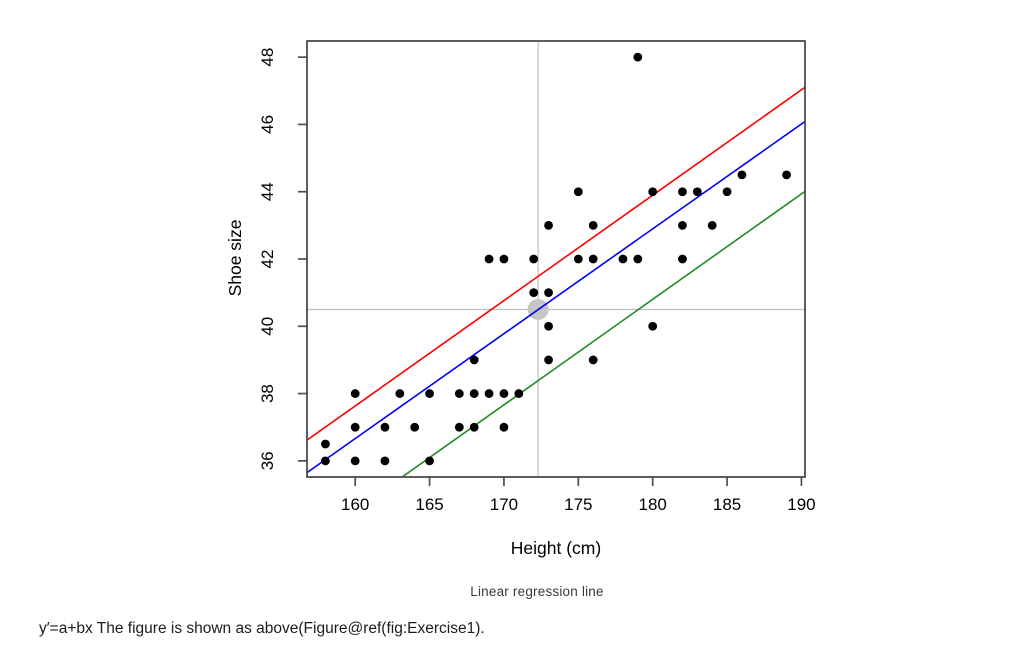 The width and height of the screenshot is (1024, 648). Describe the element at coordinates (537, 591) in the screenshot. I see `figure-caption: Linear regression line` at that location.